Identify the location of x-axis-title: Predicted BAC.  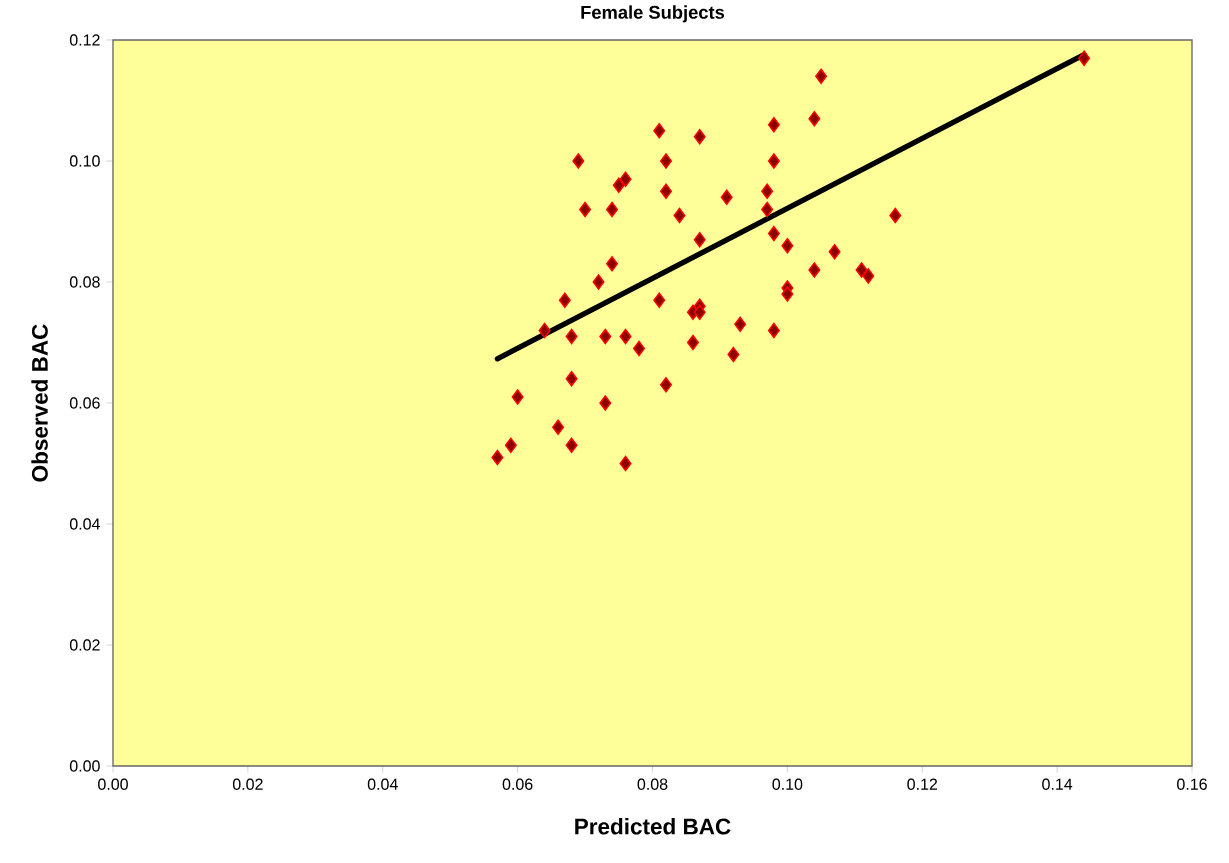
(653, 826).